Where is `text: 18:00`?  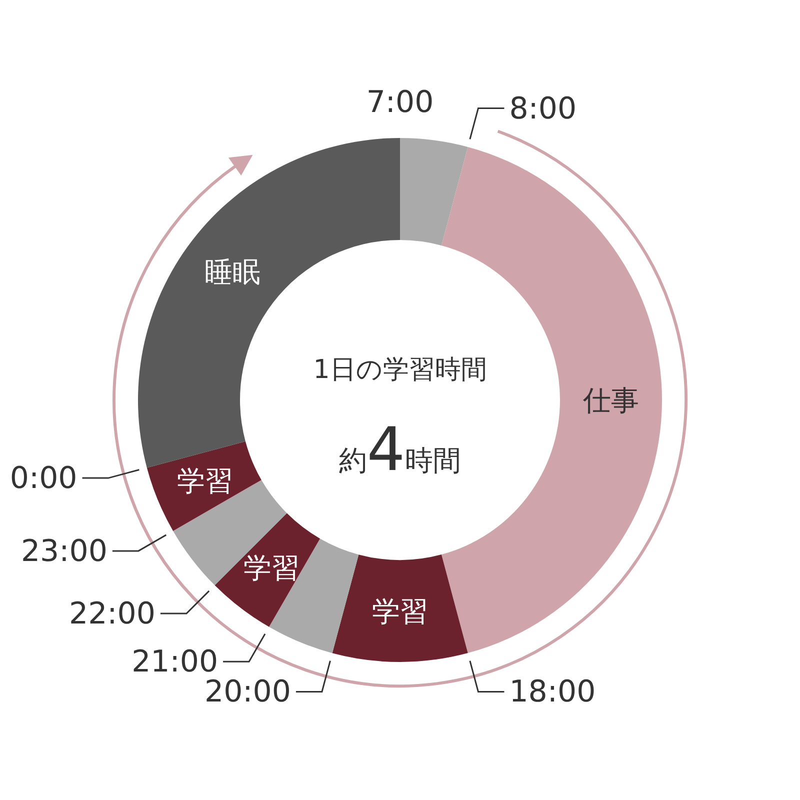 text: 18:00 is located at coordinates (552, 692).